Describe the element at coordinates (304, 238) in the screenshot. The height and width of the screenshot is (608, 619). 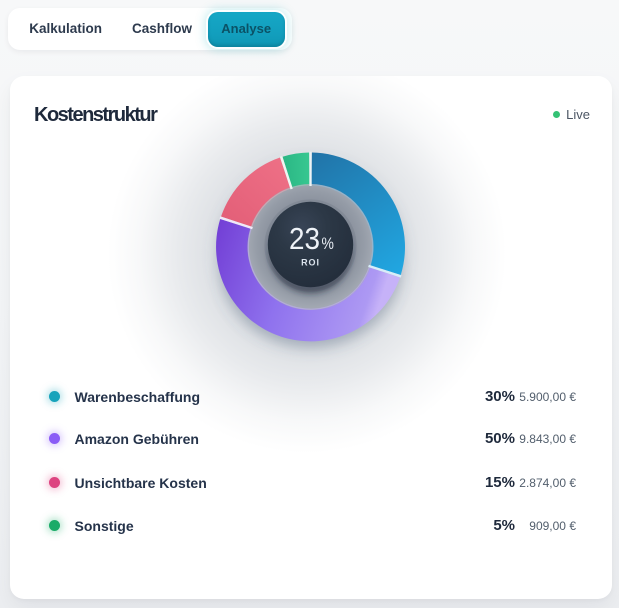
I see `svg-text: 23` at that location.